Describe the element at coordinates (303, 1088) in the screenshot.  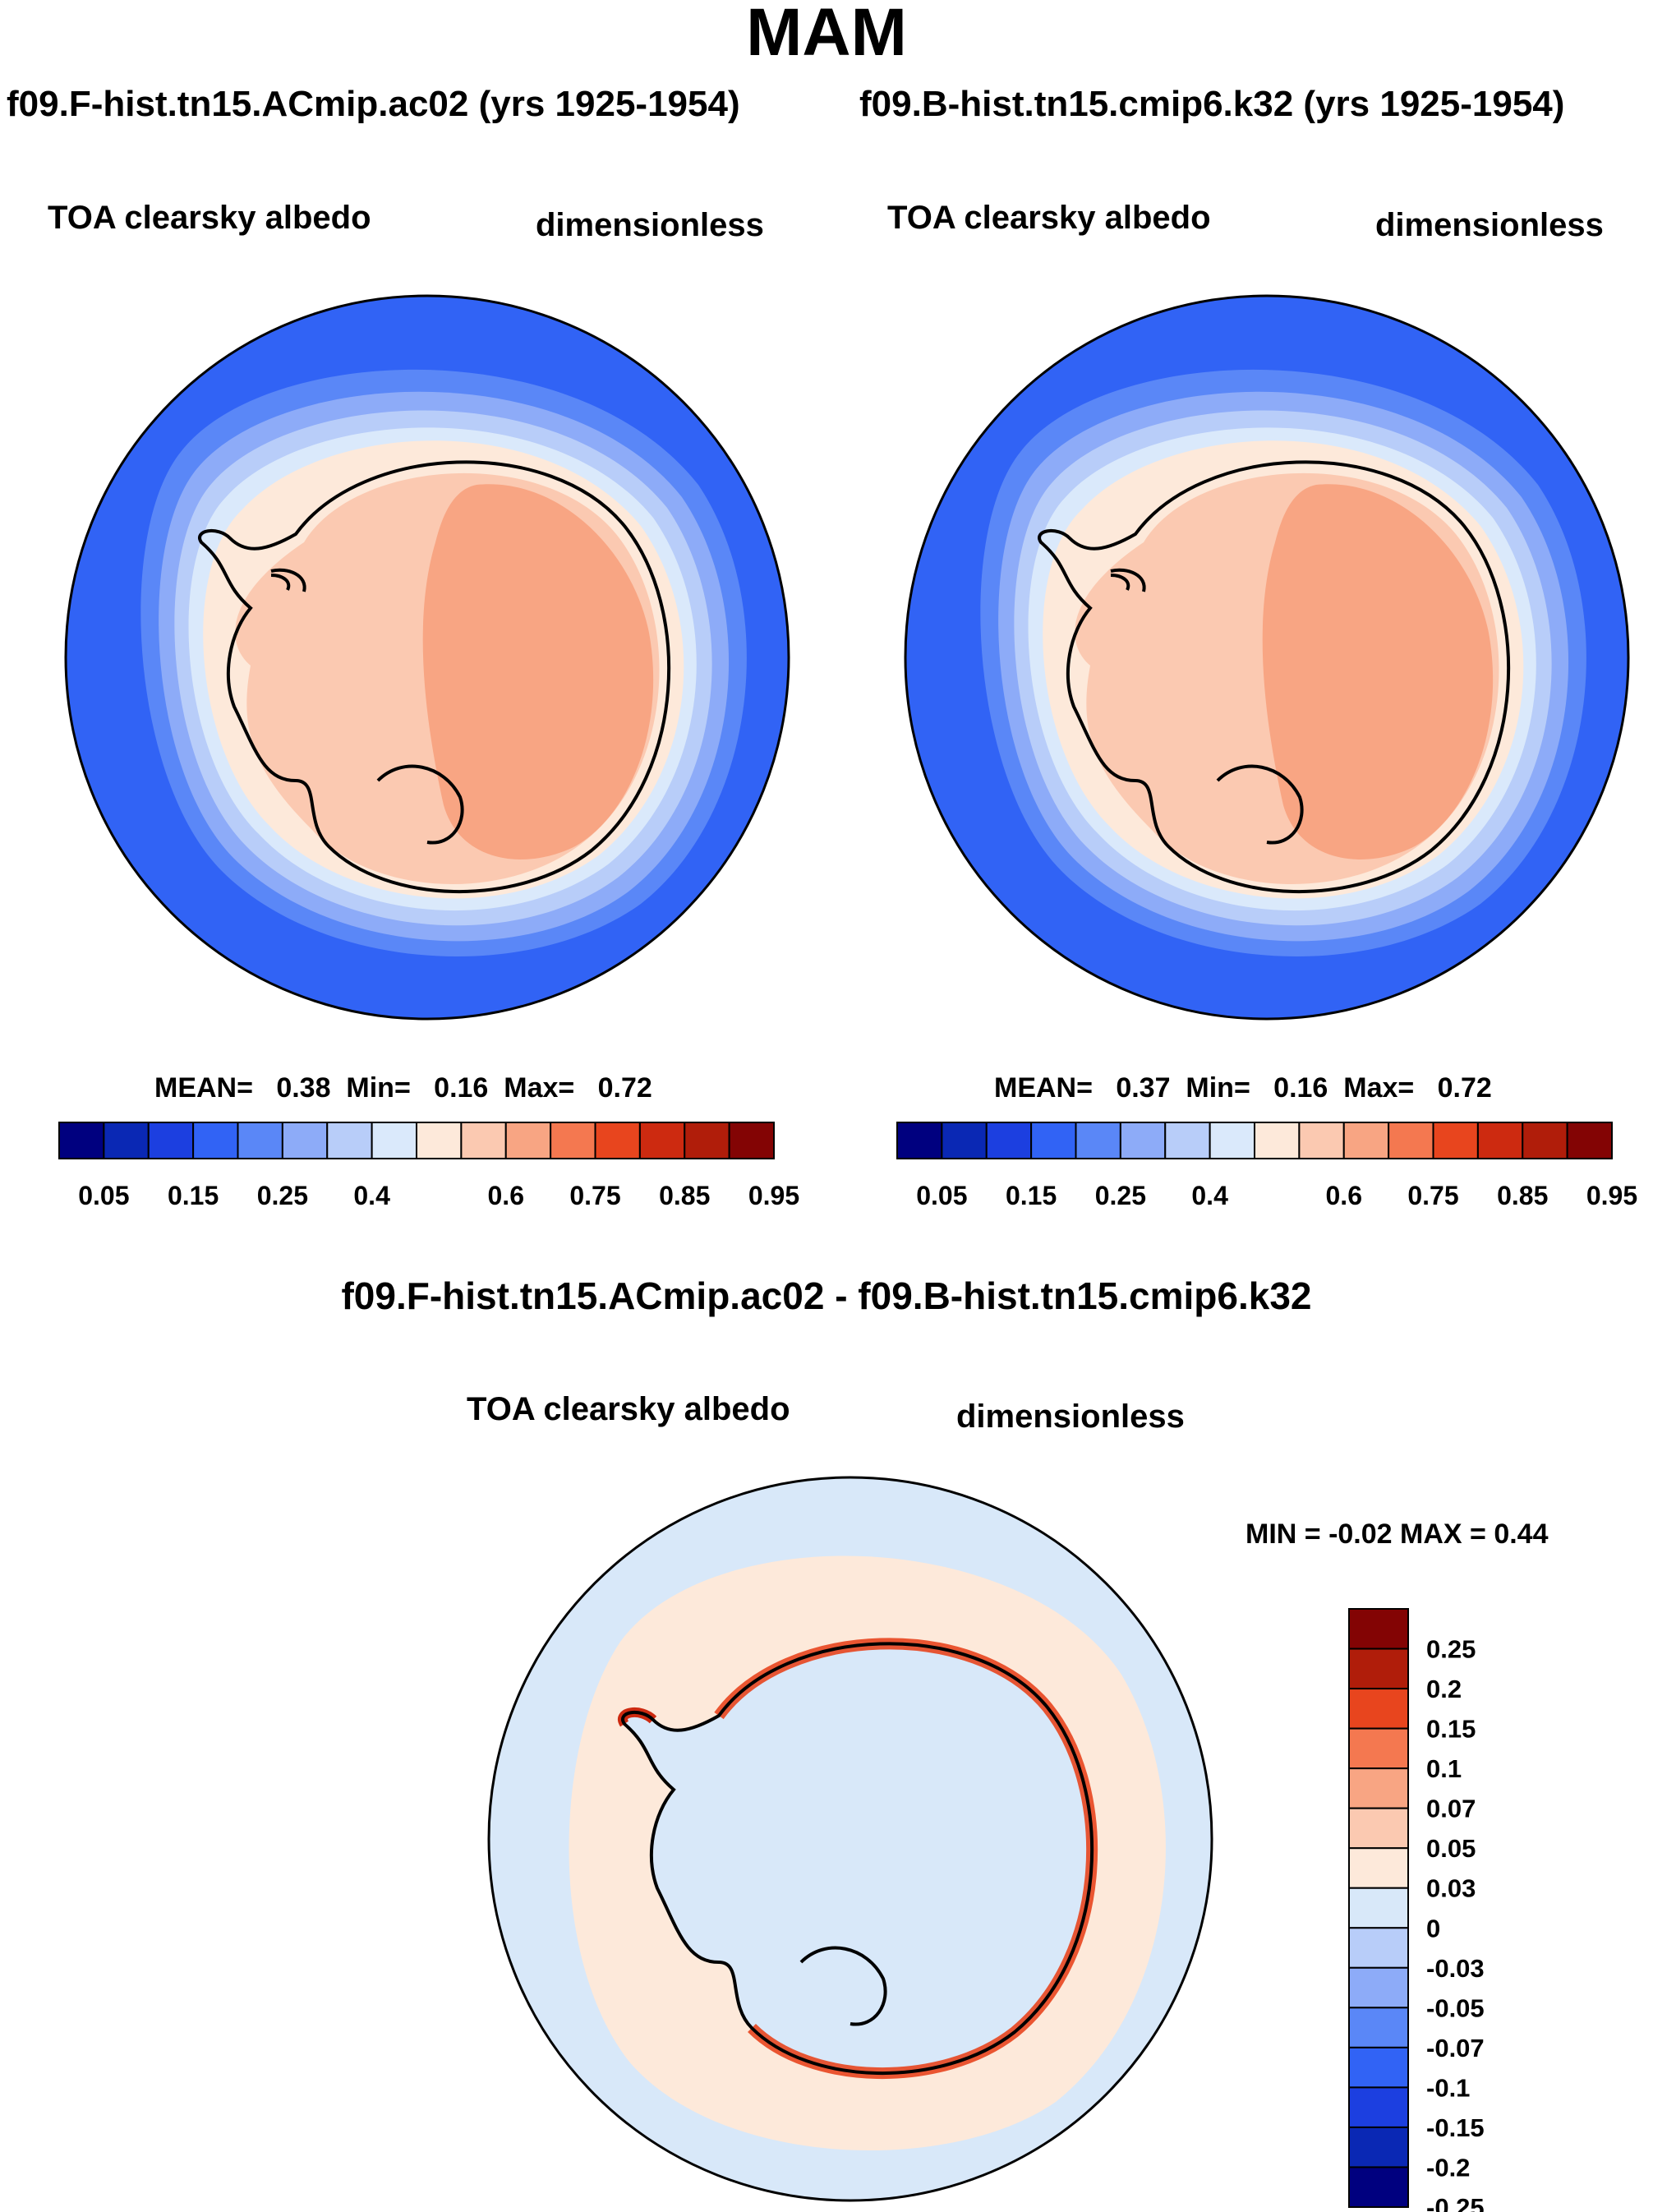
I see `panel1-mean-value: 0.38` at that location.